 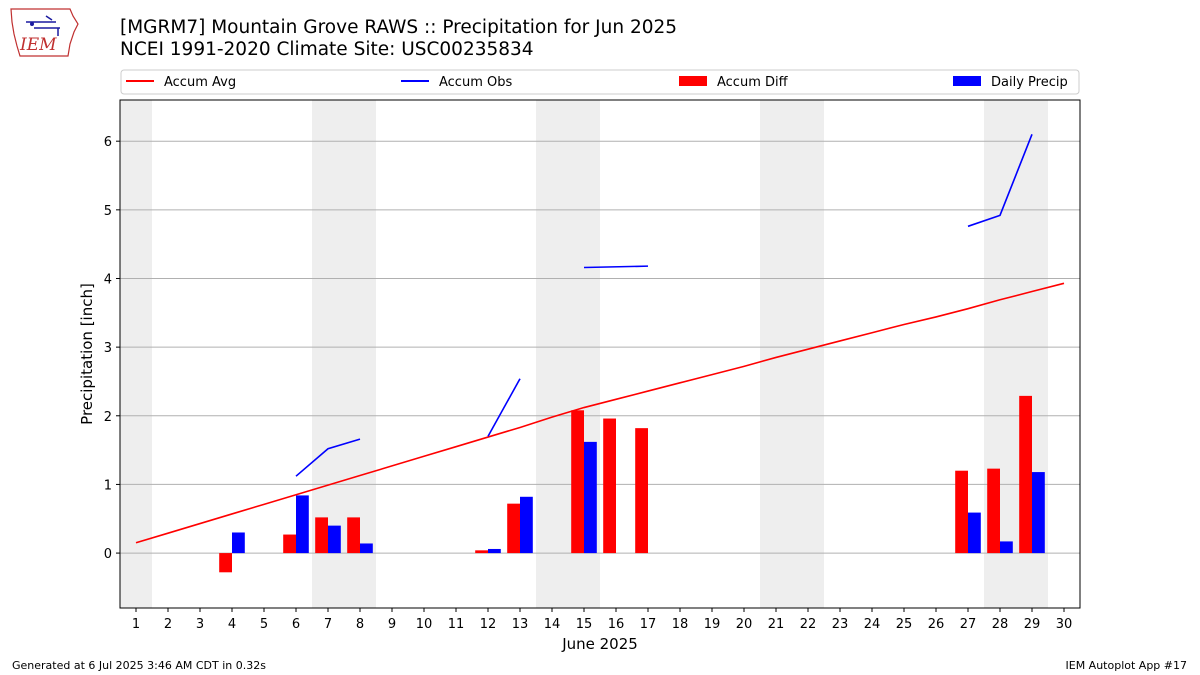 I want to click on x-tick-label: 4, so click(x=232, y=624).